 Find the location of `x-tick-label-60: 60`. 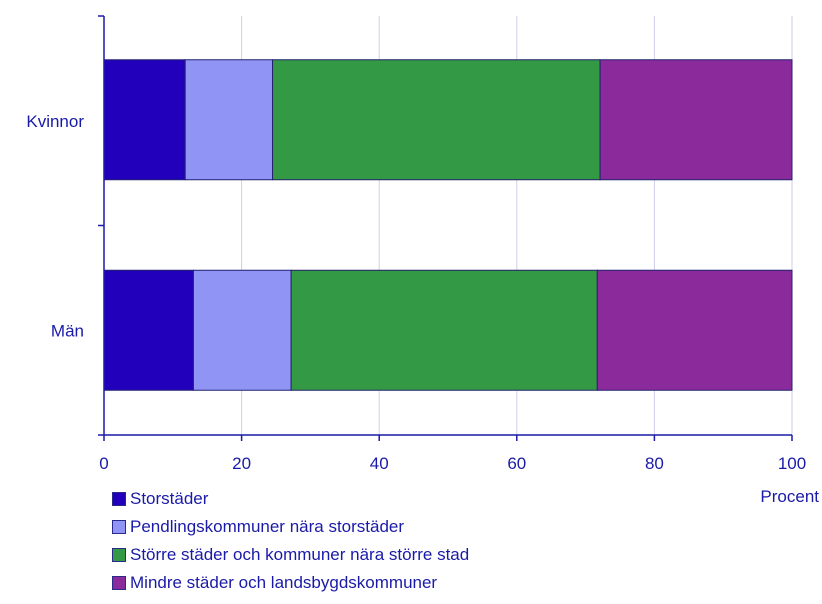

x-tick-label-60: 60 is located at coordinates (516, 463).